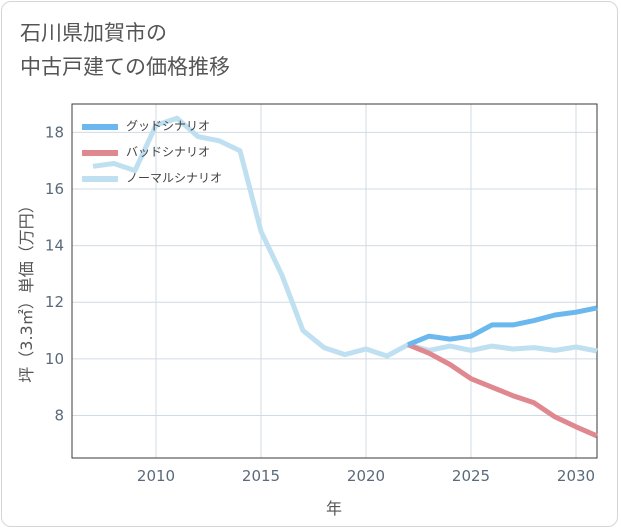 This screenshot has height=530, width=621. What do you see at coordinates (174, 178) in the screenshot?
I see `legend-label: ノーマルシナリオ` at bounding box center [174, 178].